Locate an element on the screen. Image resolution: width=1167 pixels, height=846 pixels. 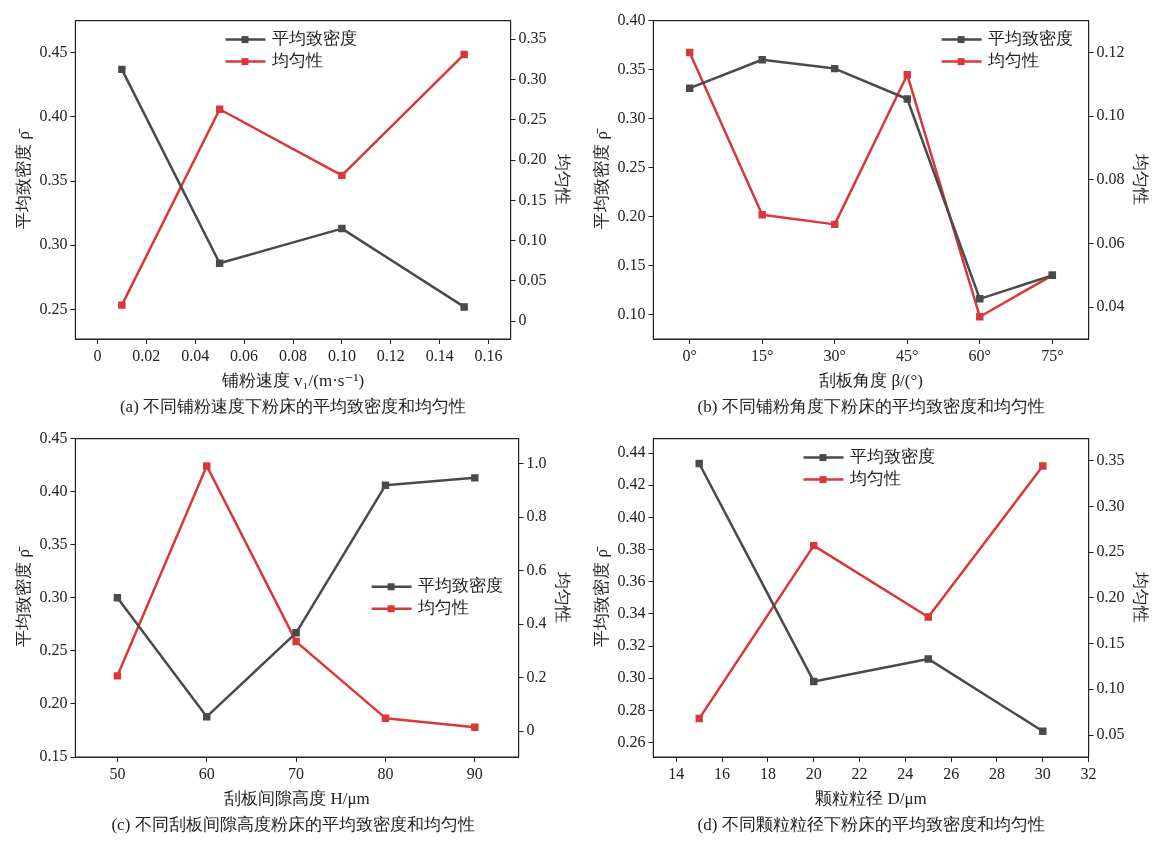
y-tick-label: 0.32 is located at coordinates (631, 645).